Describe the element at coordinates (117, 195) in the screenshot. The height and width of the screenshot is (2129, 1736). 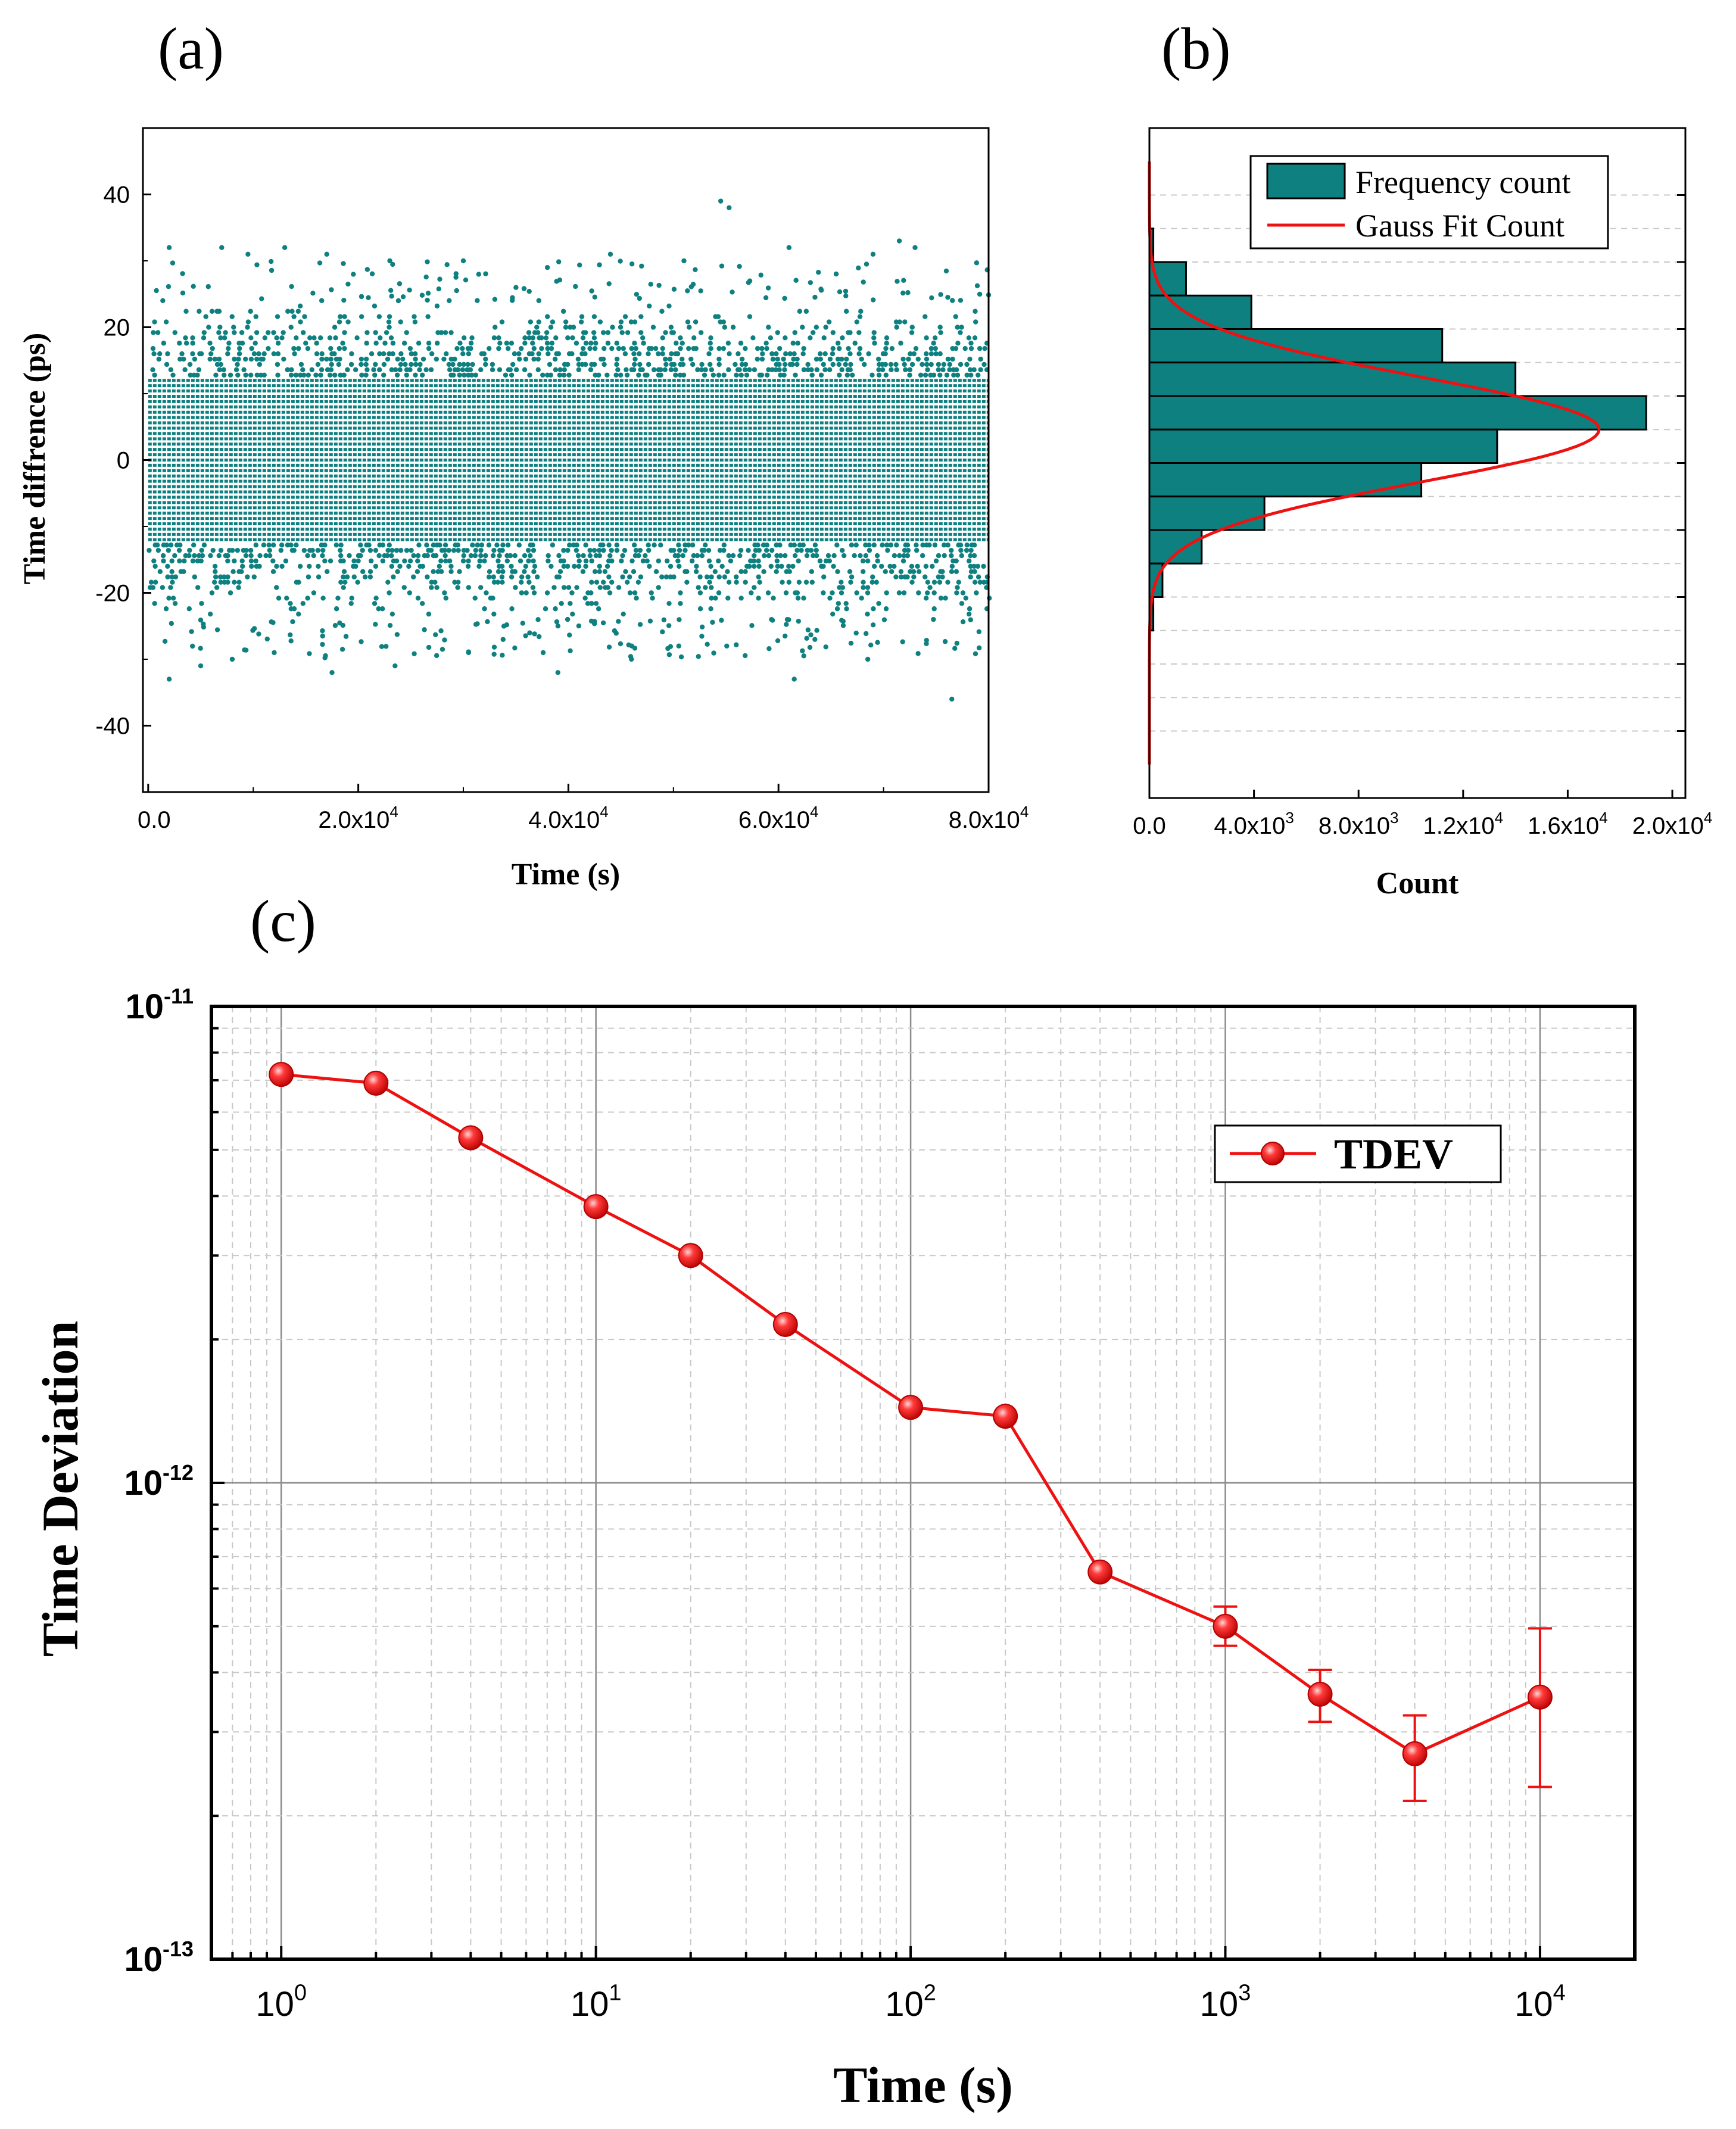
I see `a-y-tick-label: 40` at that location.